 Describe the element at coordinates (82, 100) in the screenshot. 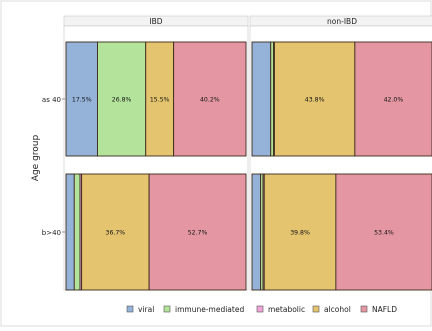

I see `data-label-ibd-1-viral: 17.5%` at that location.